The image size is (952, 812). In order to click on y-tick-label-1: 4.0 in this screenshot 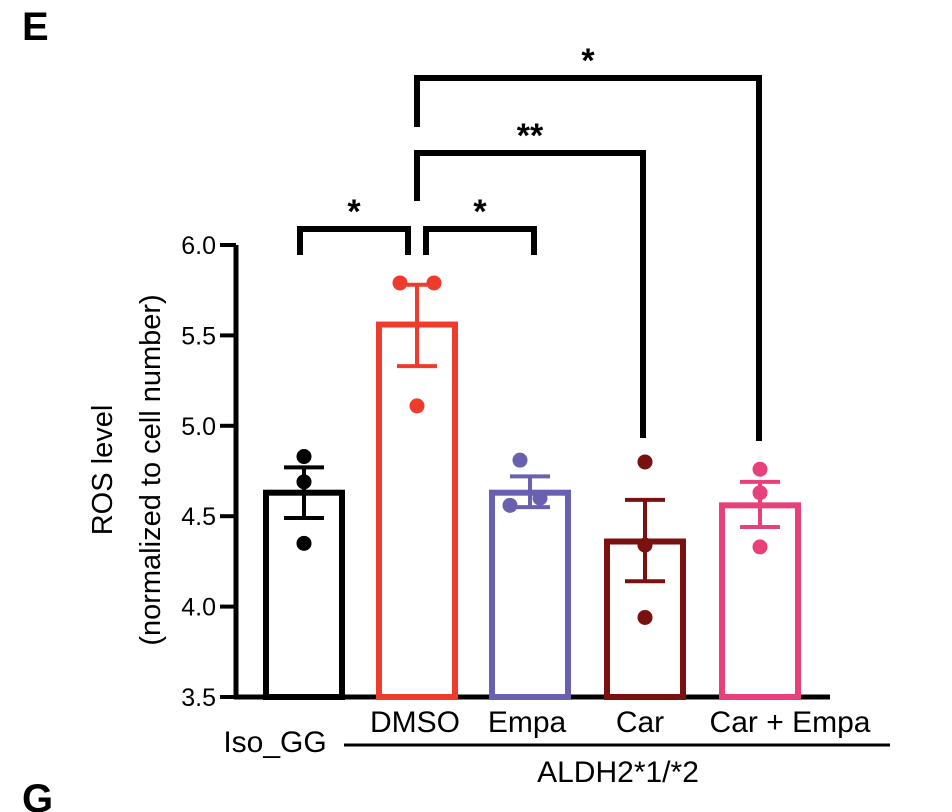, I will do `click(198, 608)`.